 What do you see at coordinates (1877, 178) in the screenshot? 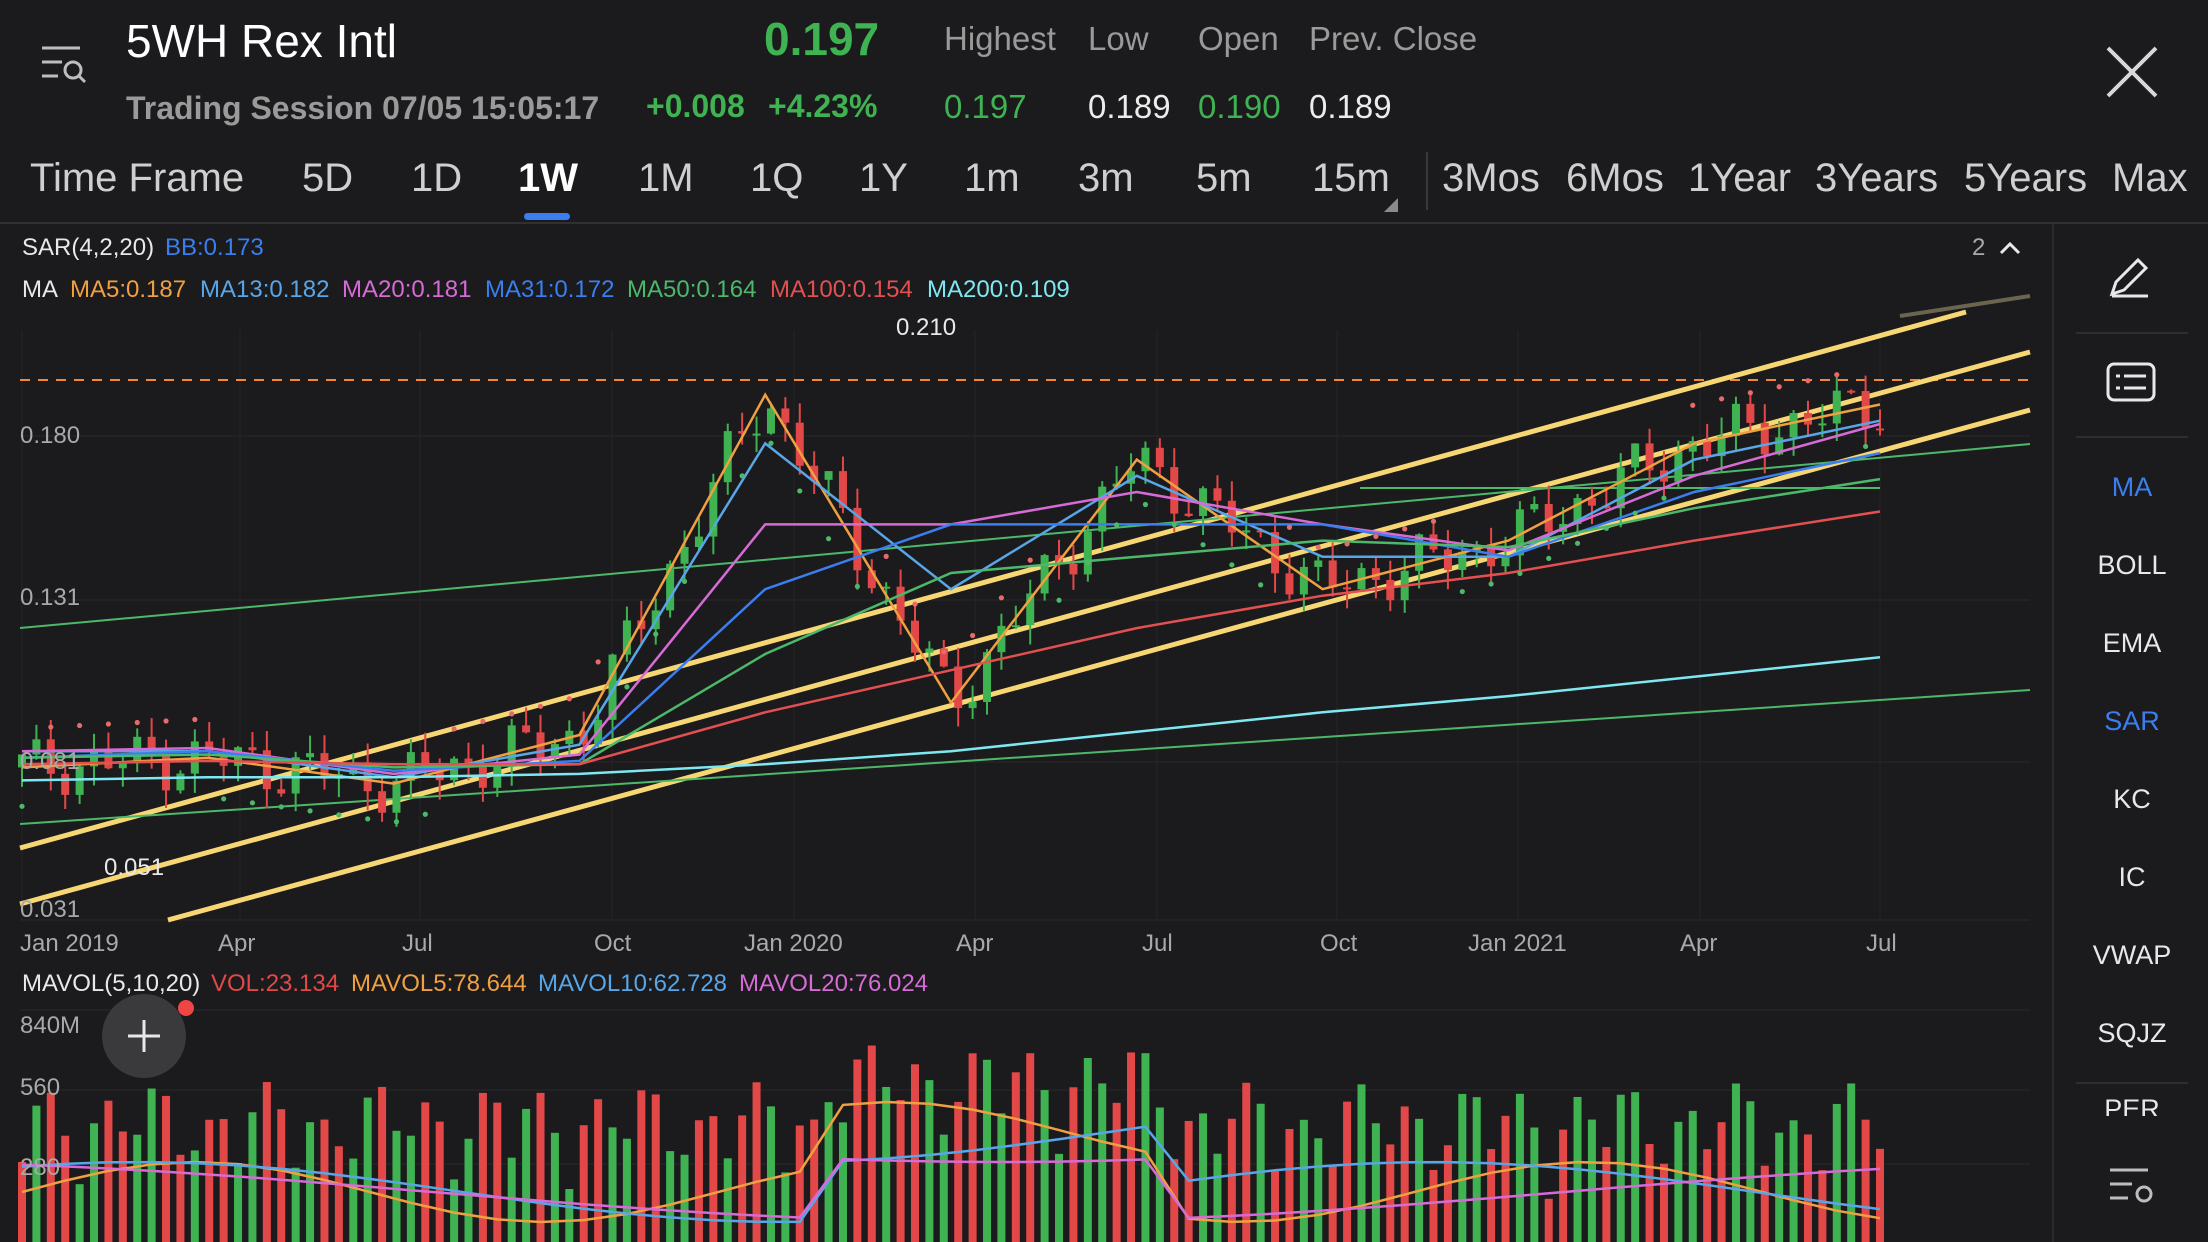
I see `tab-3years: 3Years` at bounding box center [1877, 178].